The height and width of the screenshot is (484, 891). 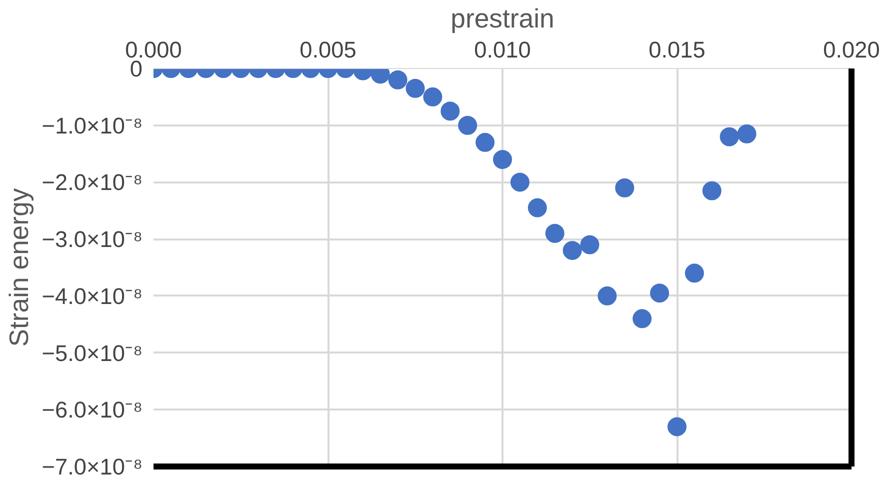 I want to click on y-tick-label: −1.0×10⁻⁸, so click(x=92, y=125).